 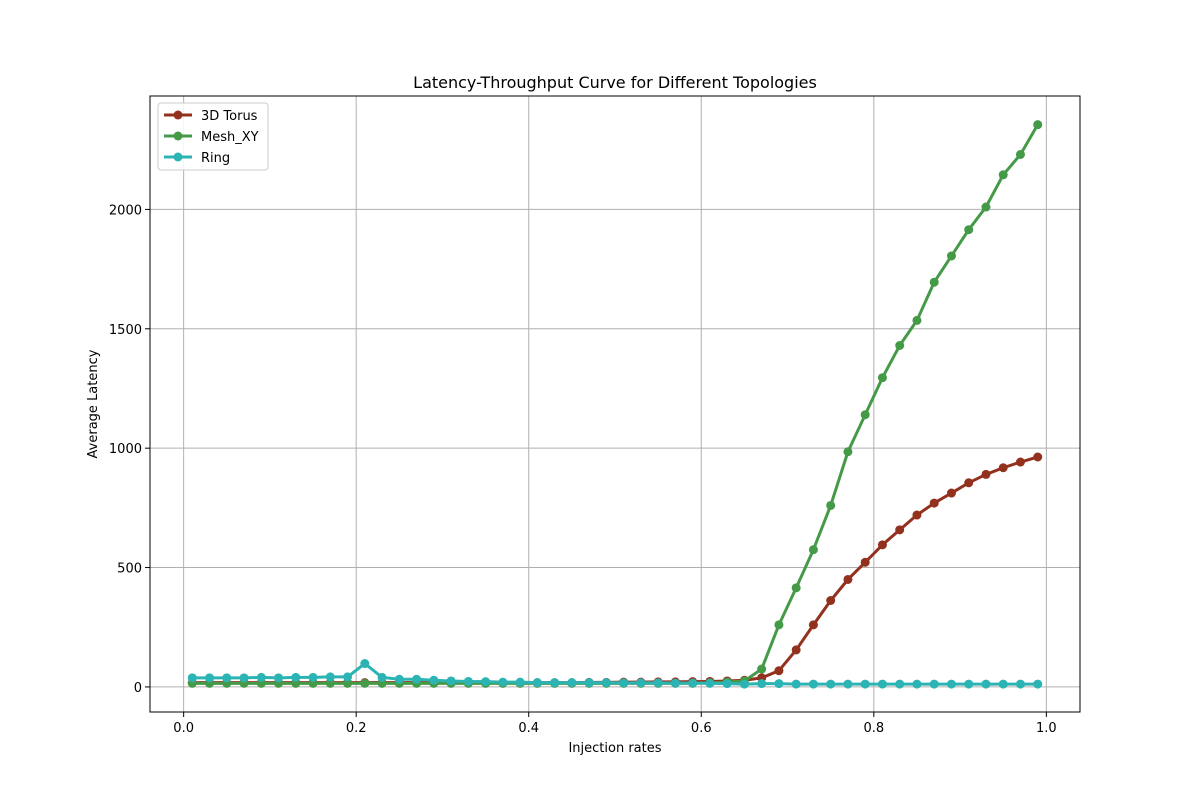 I want to click on legend: 3D Torus Mesh_XY Ring, so click(x=213, y=136).